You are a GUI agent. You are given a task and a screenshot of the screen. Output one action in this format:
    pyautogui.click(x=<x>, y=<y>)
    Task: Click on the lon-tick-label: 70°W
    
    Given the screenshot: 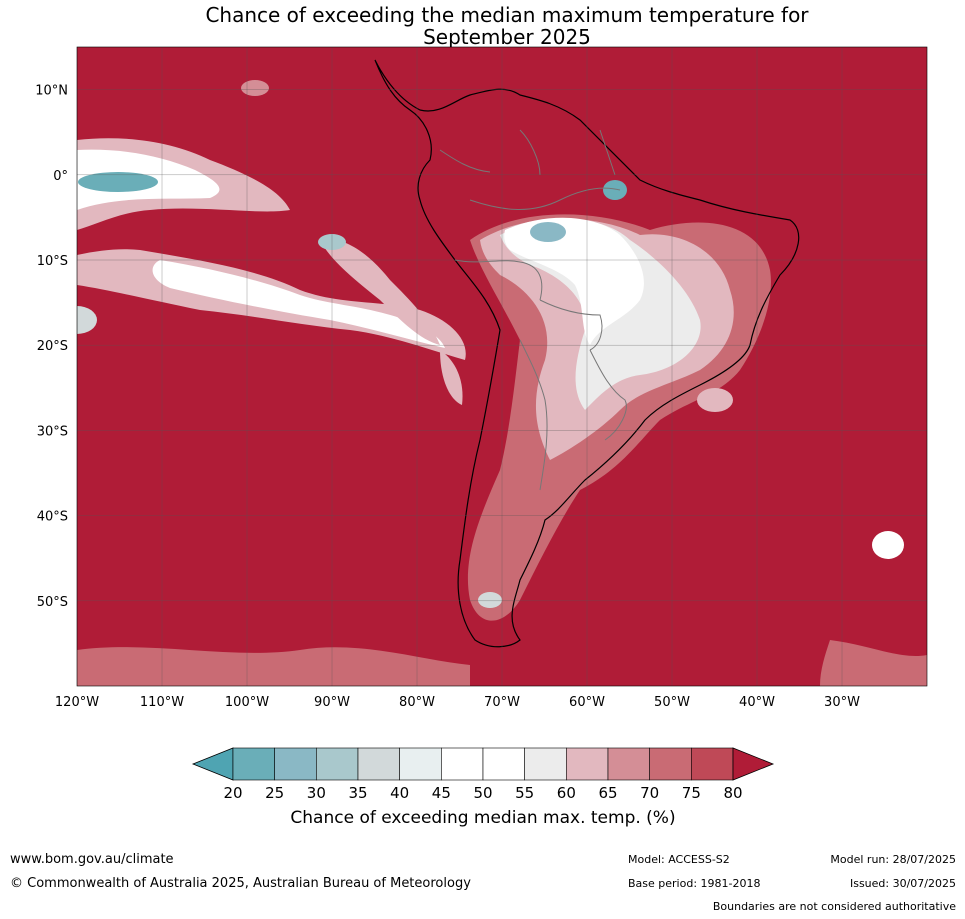 What is the action you would take?
    pyautogui.click(x=502, y=702)
    